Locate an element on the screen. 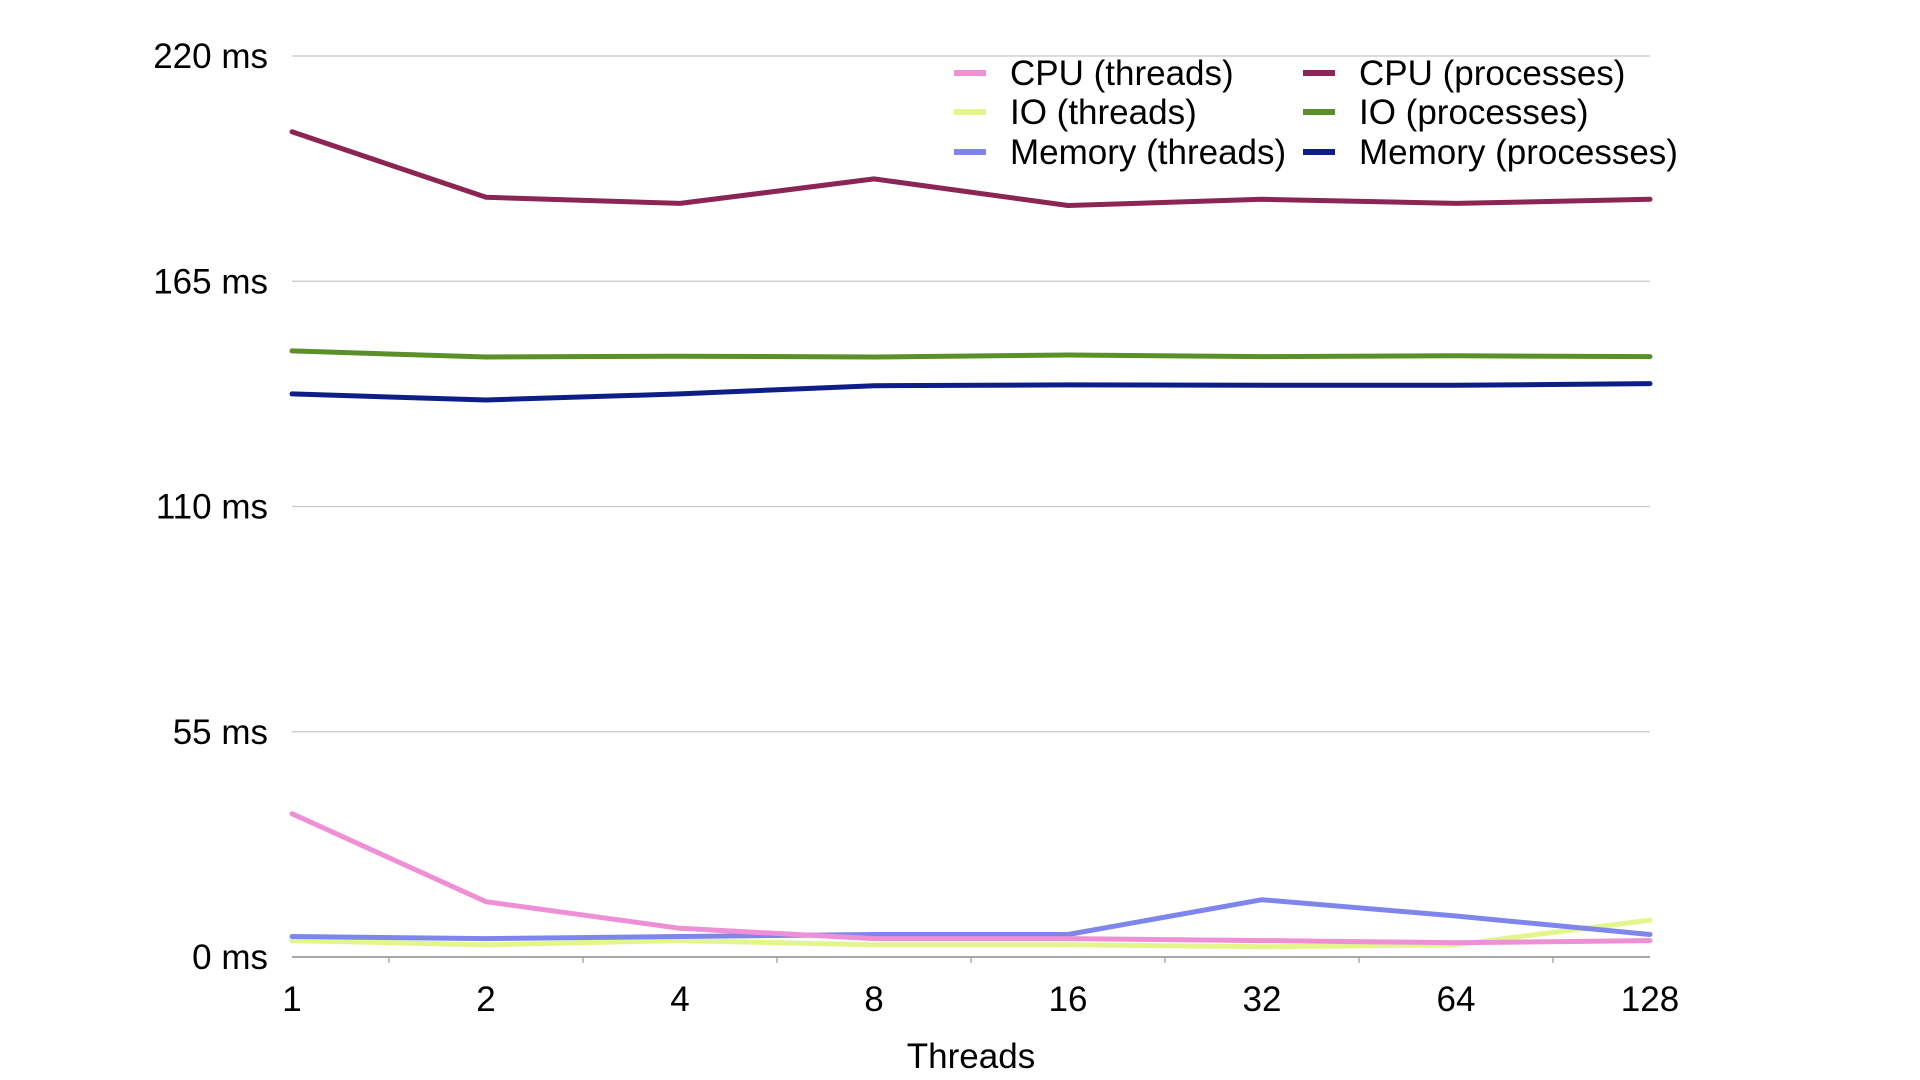 Image resolution: width=1920 pixels, height=1080 pixels. x-axis: 1 2 4 8 16 32 64 128 is located at coordinates (980, 987).